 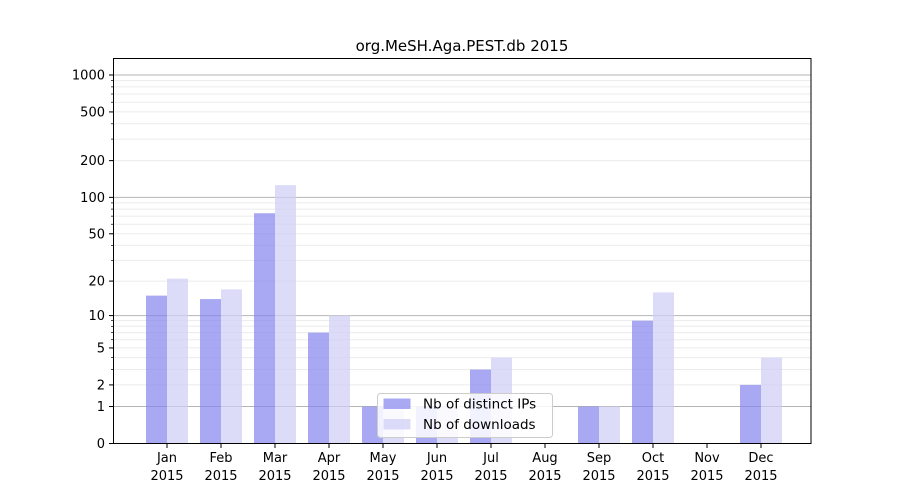 What do you see at coordinates (760, 458) in the screenshot?
I see `x-tick-label-month: Dec` at bounding box center [760, 458].